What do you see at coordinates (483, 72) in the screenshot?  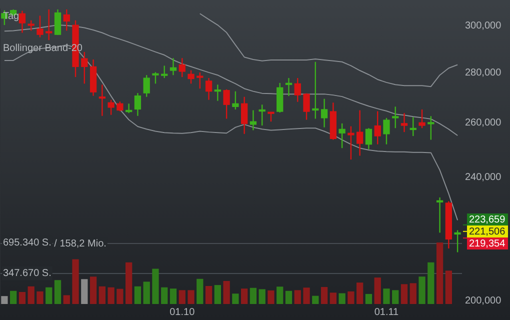 I see `y-tick-label: 280,000` at bounding box center [483, 72].